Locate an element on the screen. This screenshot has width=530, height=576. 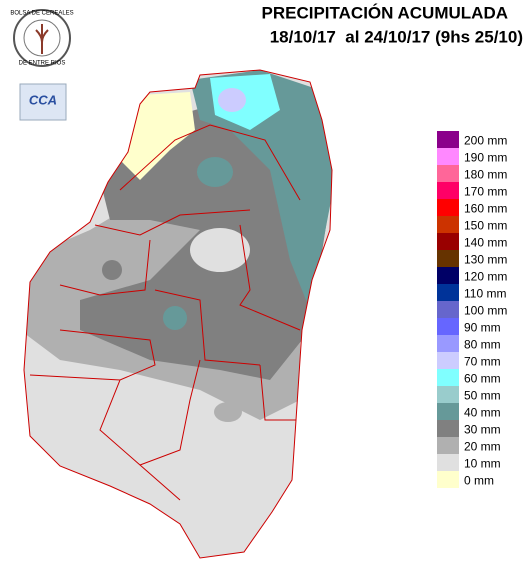
legend-label: 100 mm is located at coordinates (485, 311).